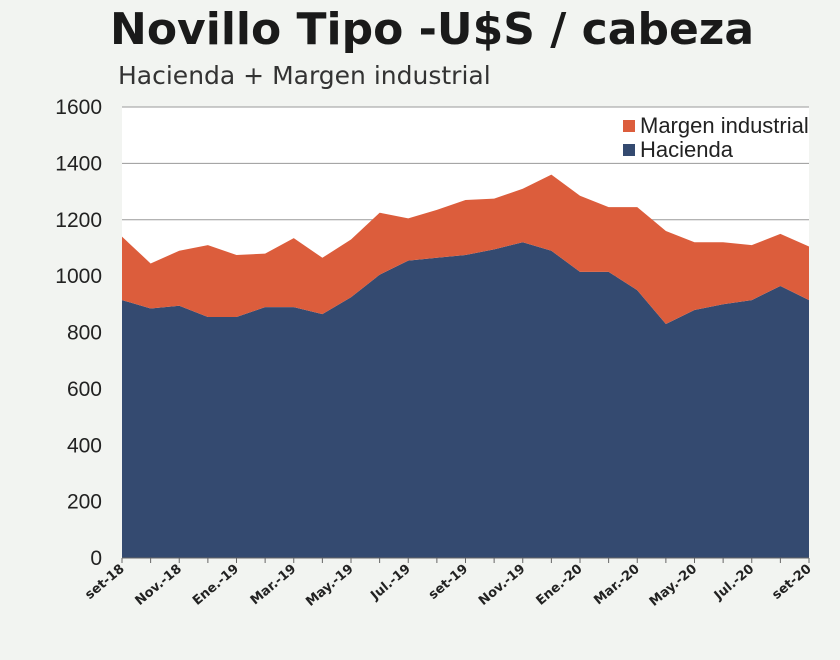 This screenshot has height=660, width=840. I want to click on y-tick-label: 400, so click(84, 445).